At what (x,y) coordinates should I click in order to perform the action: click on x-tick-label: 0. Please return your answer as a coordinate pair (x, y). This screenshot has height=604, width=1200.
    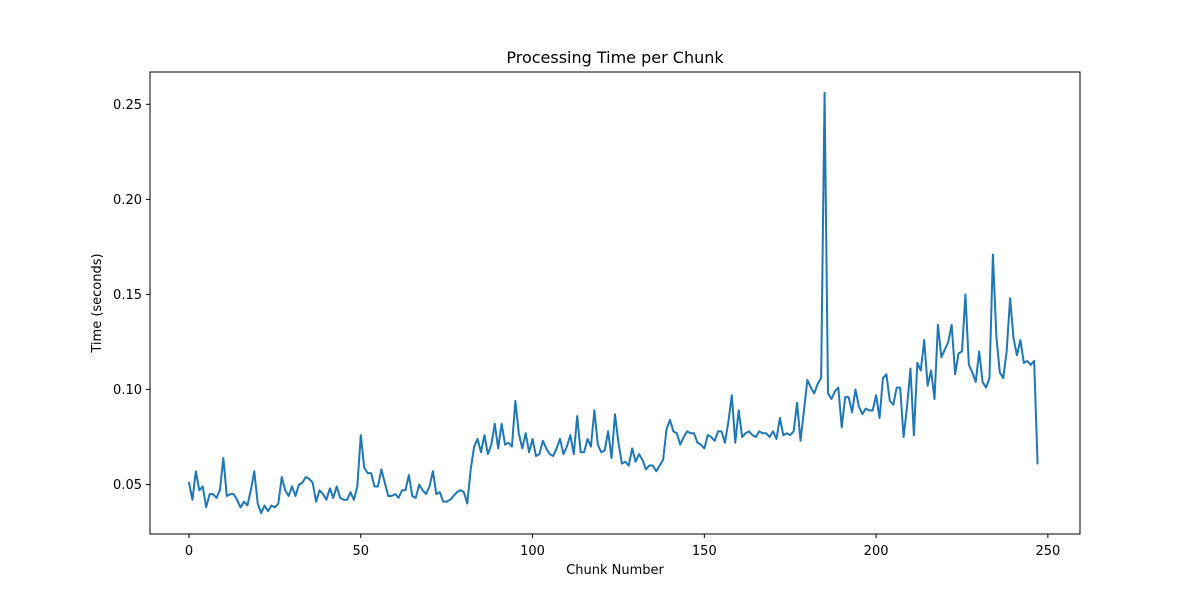
    Looking at the image, I should click on (189, 551).